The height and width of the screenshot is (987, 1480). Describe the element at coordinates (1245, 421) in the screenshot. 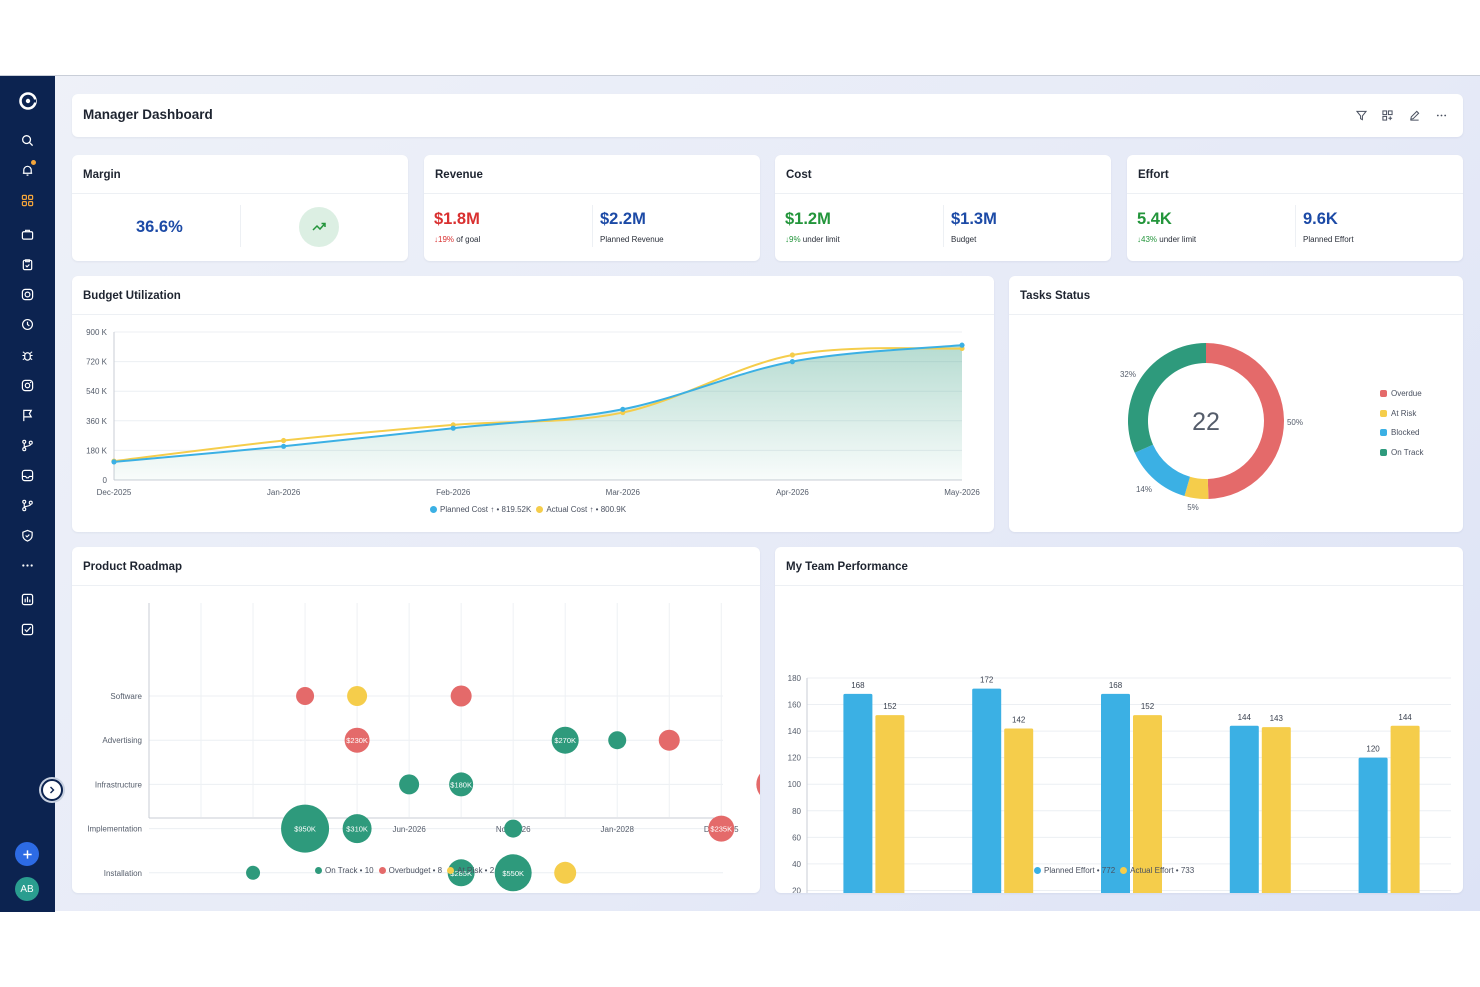

I see `donut-slice-overdue` at that location.